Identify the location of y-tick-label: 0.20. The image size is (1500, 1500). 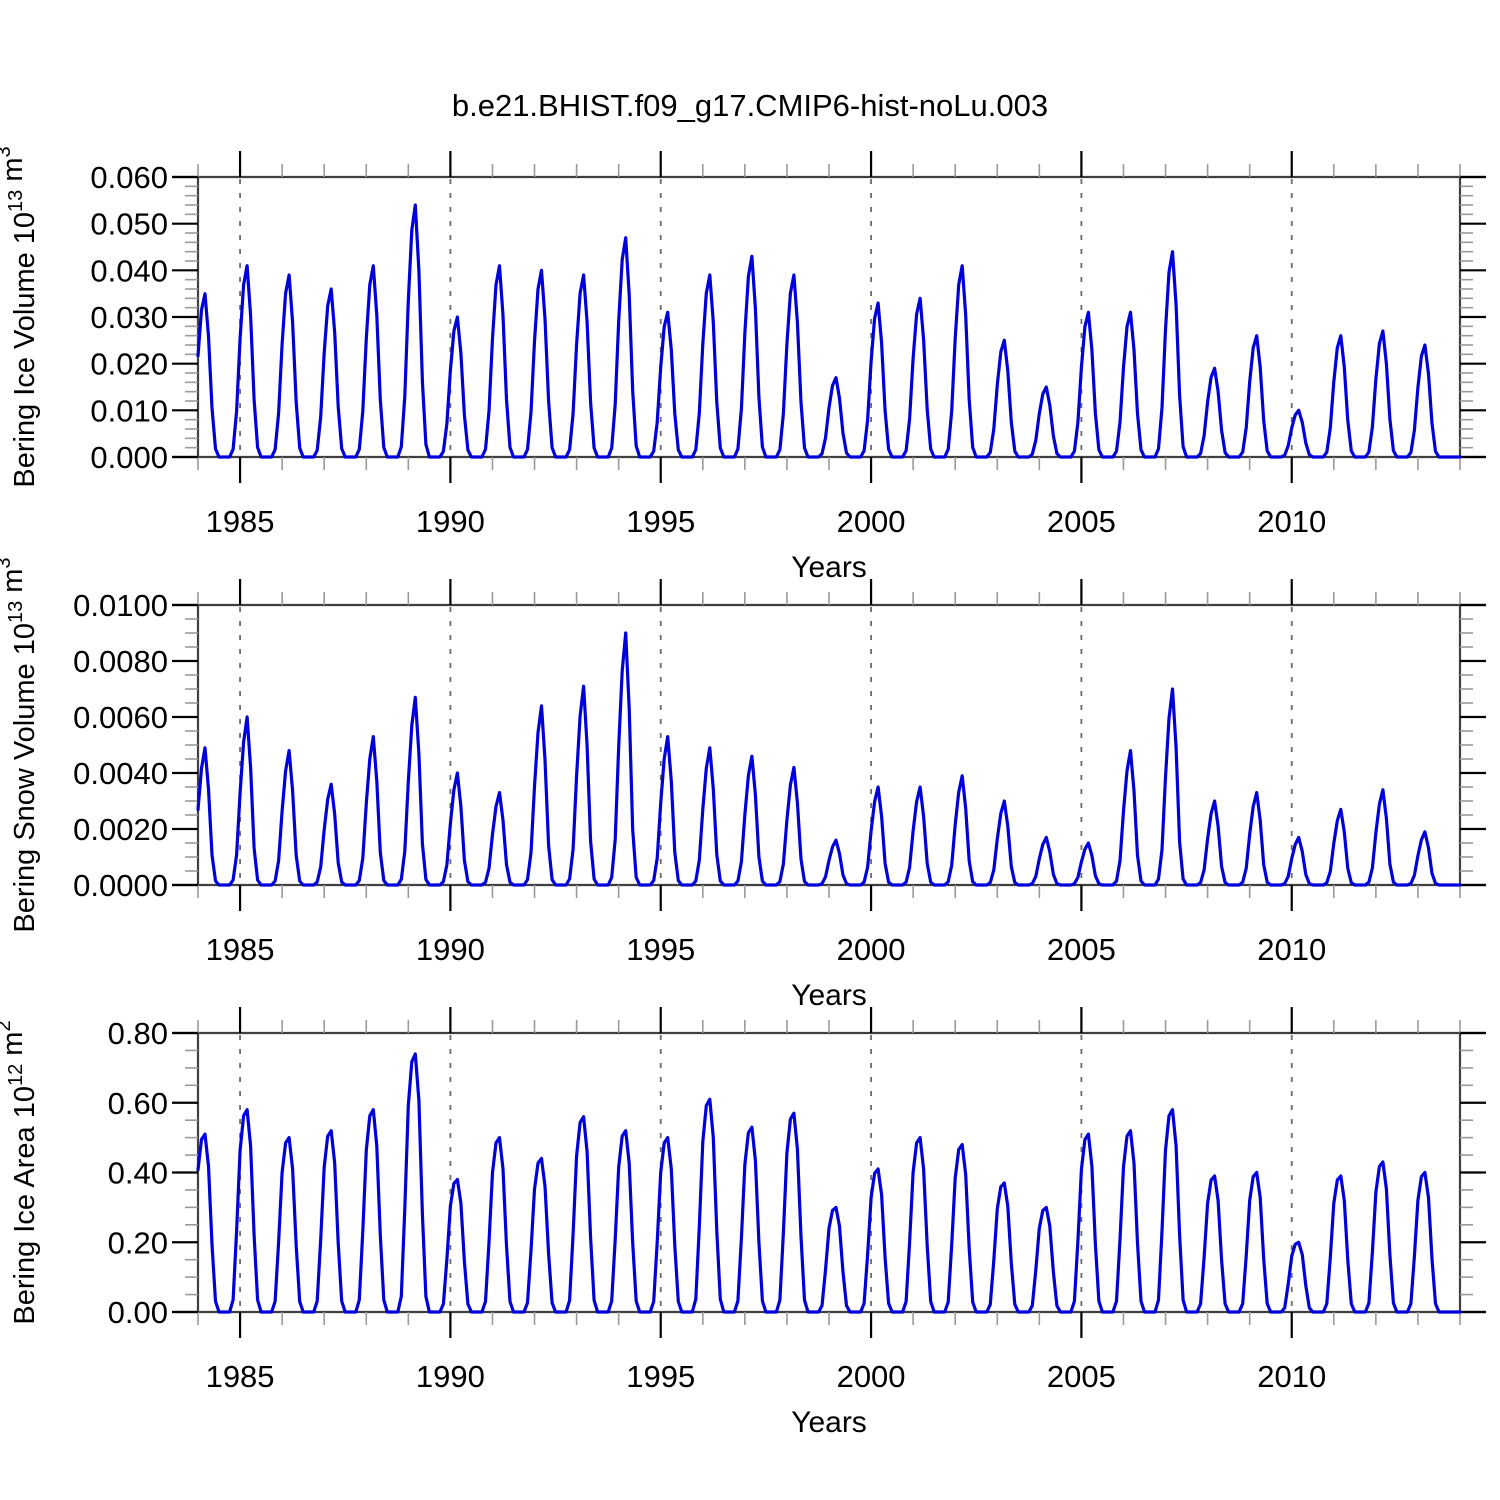
(138, 1242).